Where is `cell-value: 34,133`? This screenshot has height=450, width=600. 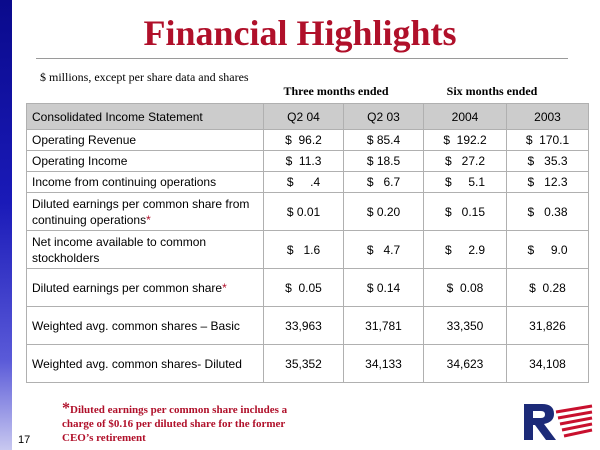 cell-value: 34,133 is located at coordinates (383, 363).